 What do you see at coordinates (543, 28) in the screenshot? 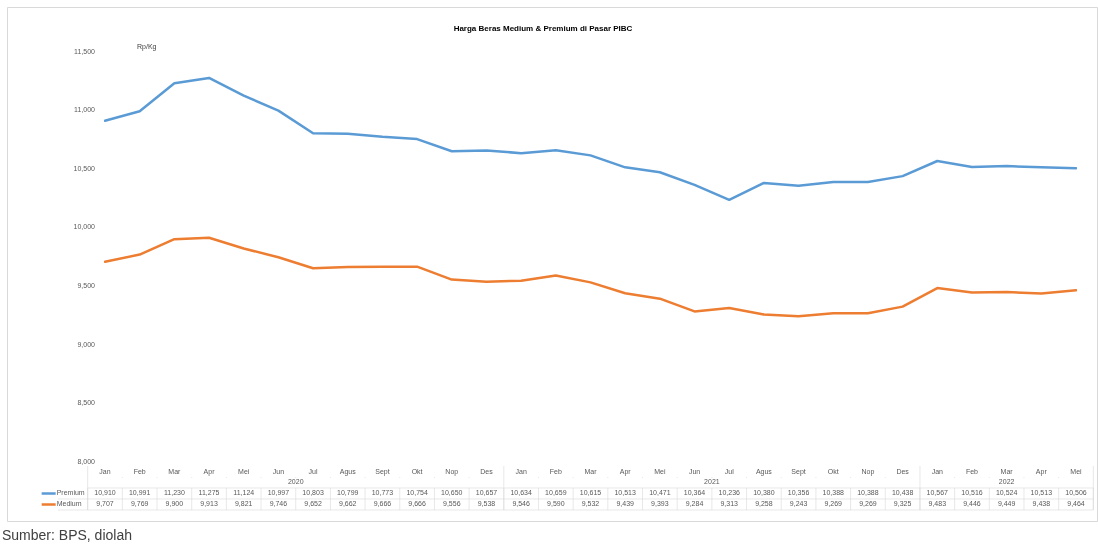
I see `chart-title: Harga Beras Medium & Premium di Pasar PIBC` at bounding box center [543, 28].